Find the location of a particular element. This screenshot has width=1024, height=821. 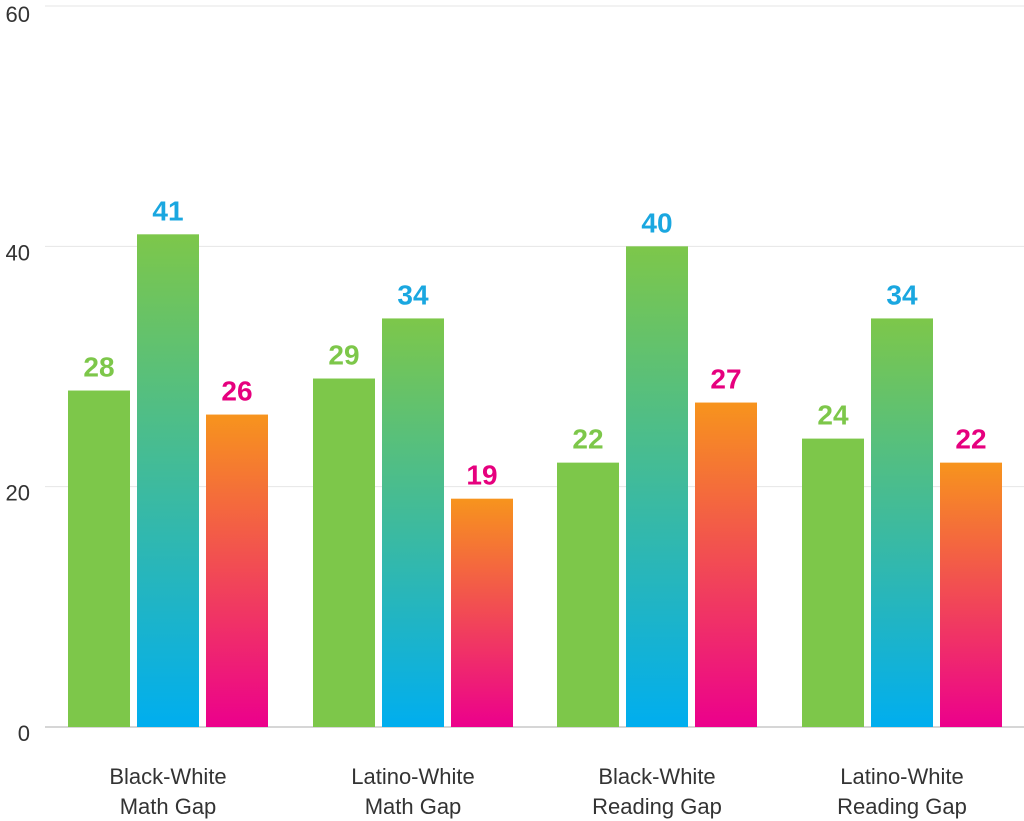

x-category-label: Latino-White Math Gap is located at coordinates (413, 791).